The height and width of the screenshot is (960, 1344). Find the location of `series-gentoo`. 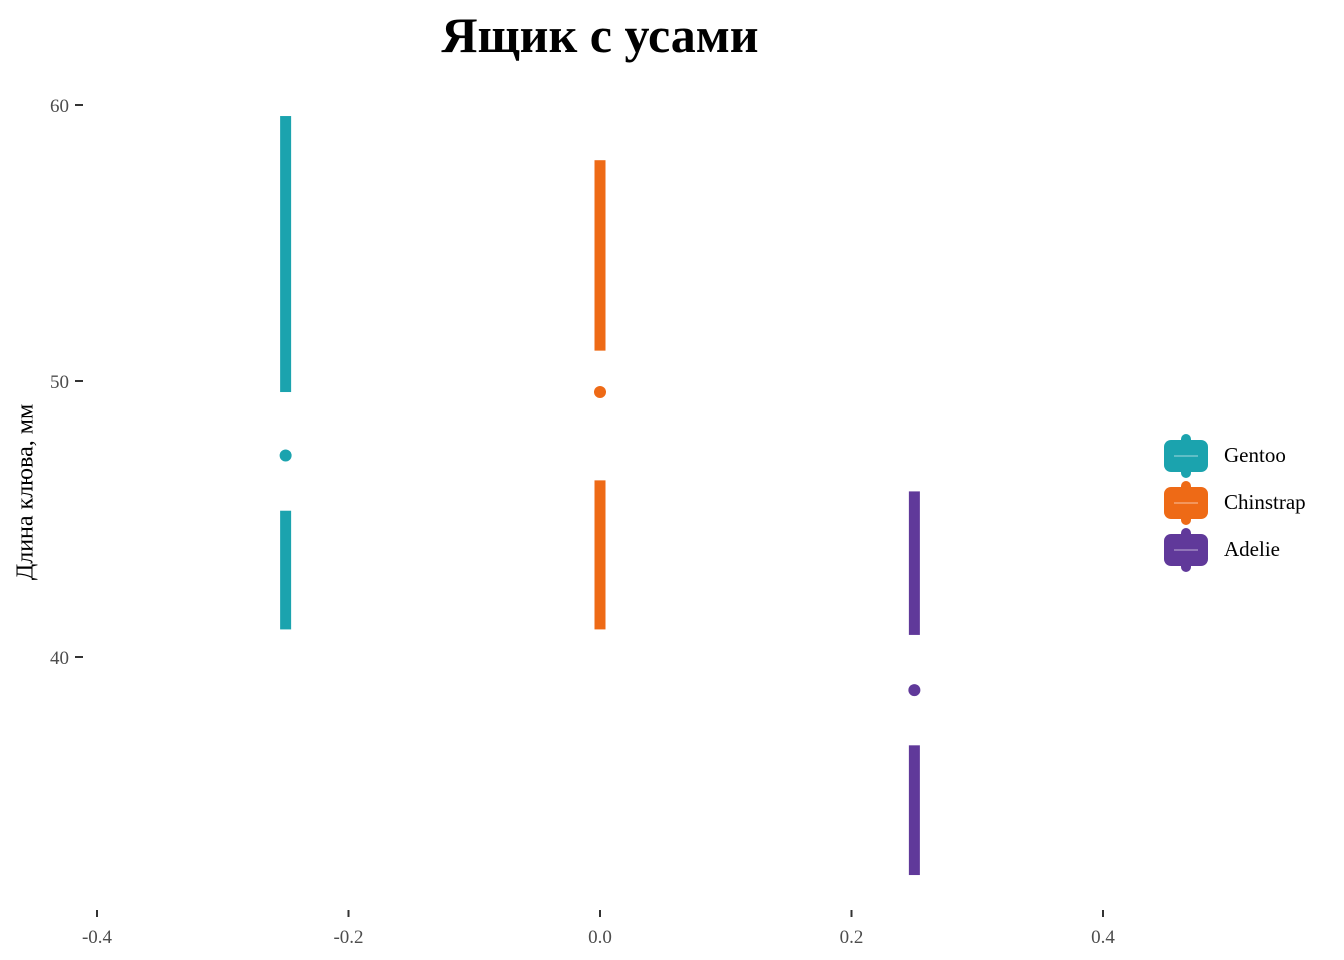

series-gentoo is located at coordinates (285, 373).